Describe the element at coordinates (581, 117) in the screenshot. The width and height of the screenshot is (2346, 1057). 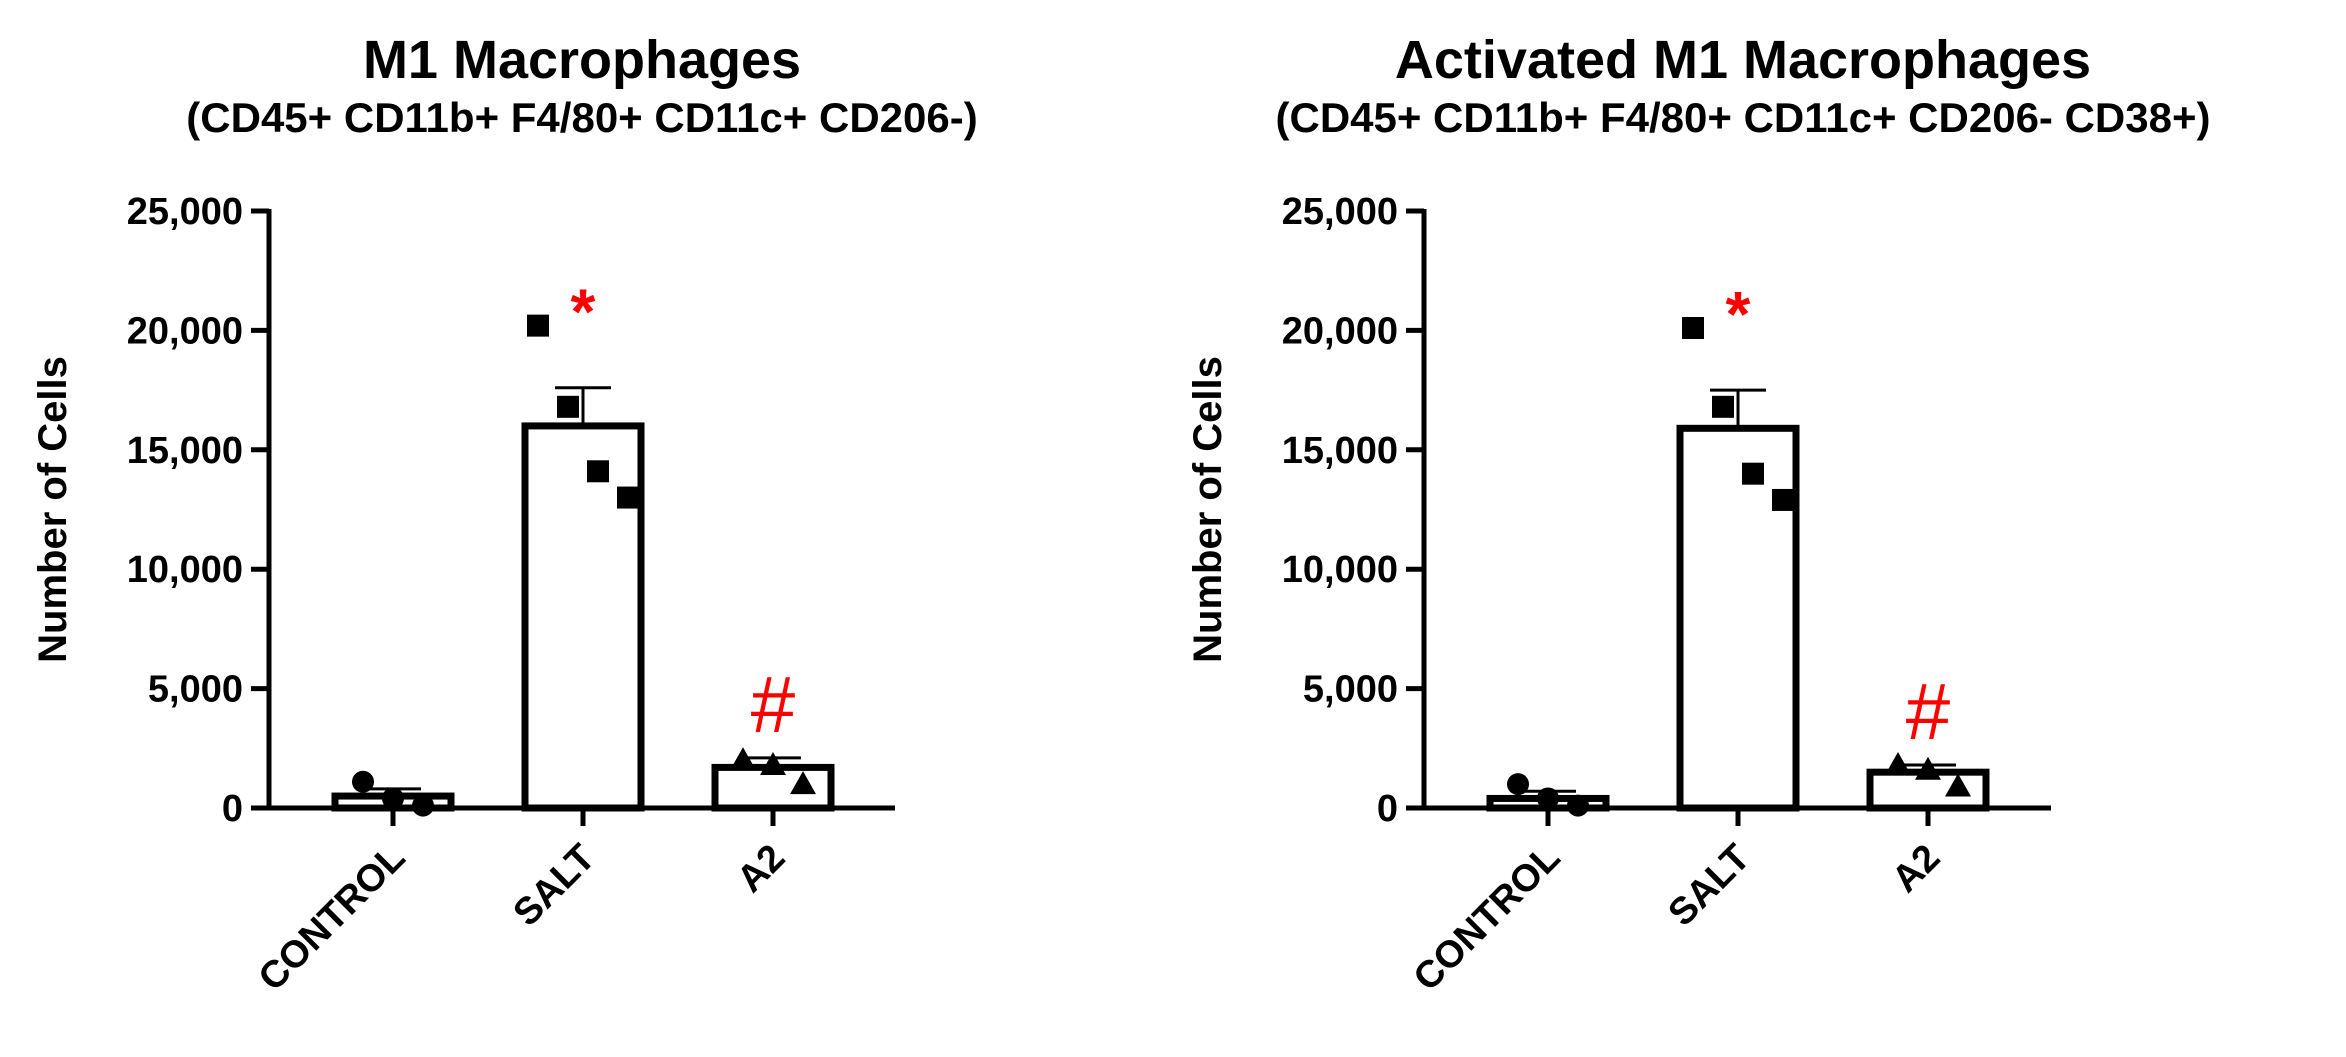
I see `chart-subtitle: (CD45+ CD11b+ F4/80+ CD11c+ CD206-)` at that location.